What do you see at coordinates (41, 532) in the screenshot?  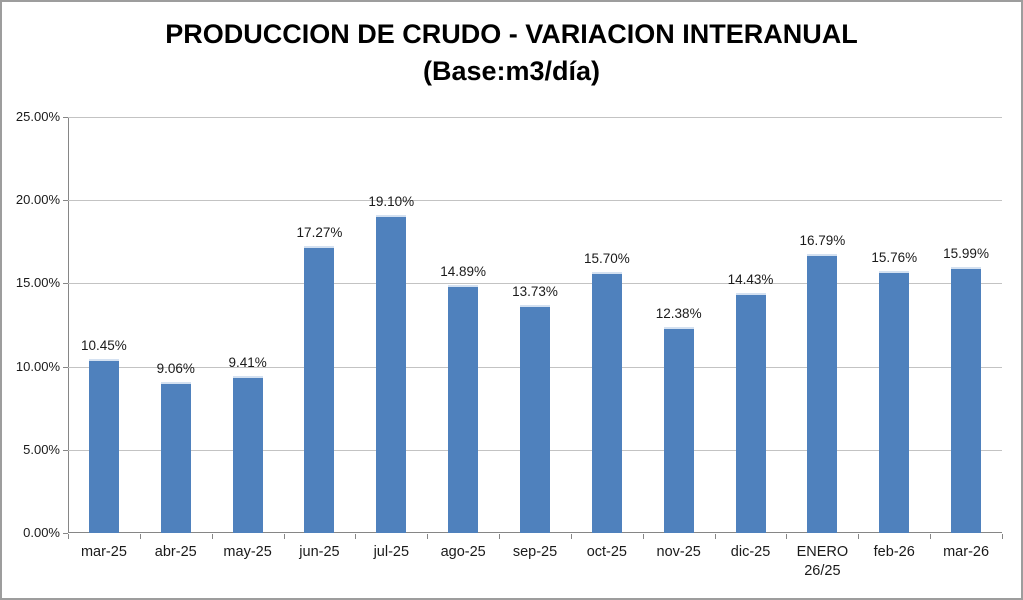 I see `y-axis-label: 0.00%` at bounding box center [41, 532].